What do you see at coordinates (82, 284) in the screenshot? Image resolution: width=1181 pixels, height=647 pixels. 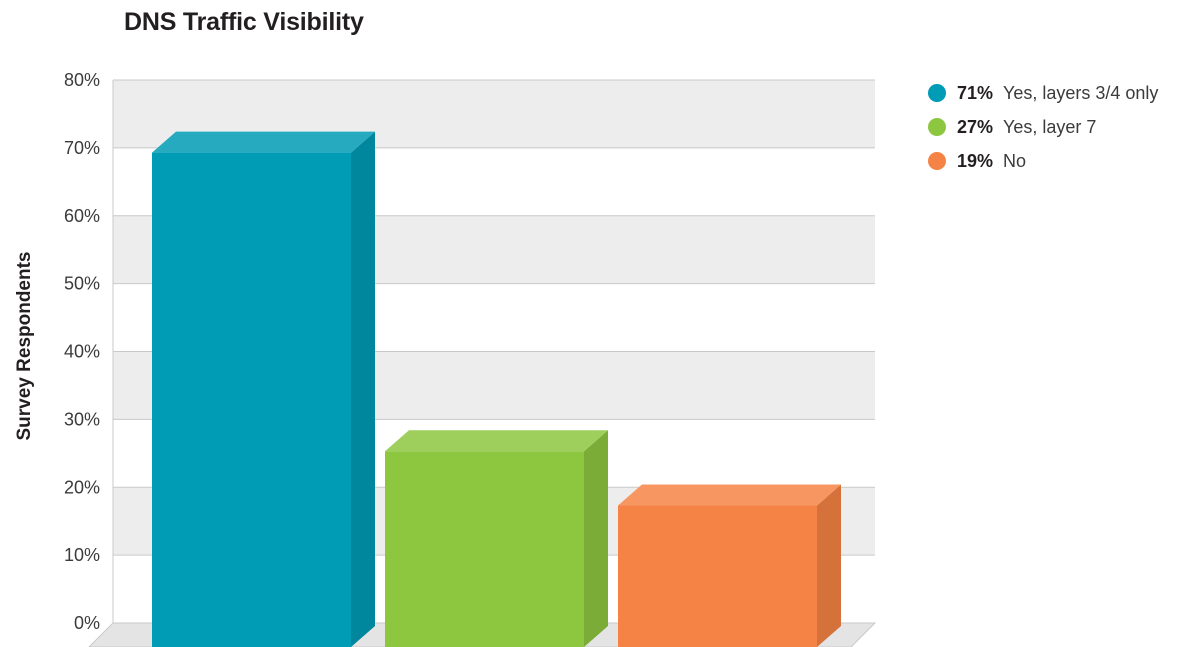 I see `y-tick-label: 50%` at bounding box center [82, 284].